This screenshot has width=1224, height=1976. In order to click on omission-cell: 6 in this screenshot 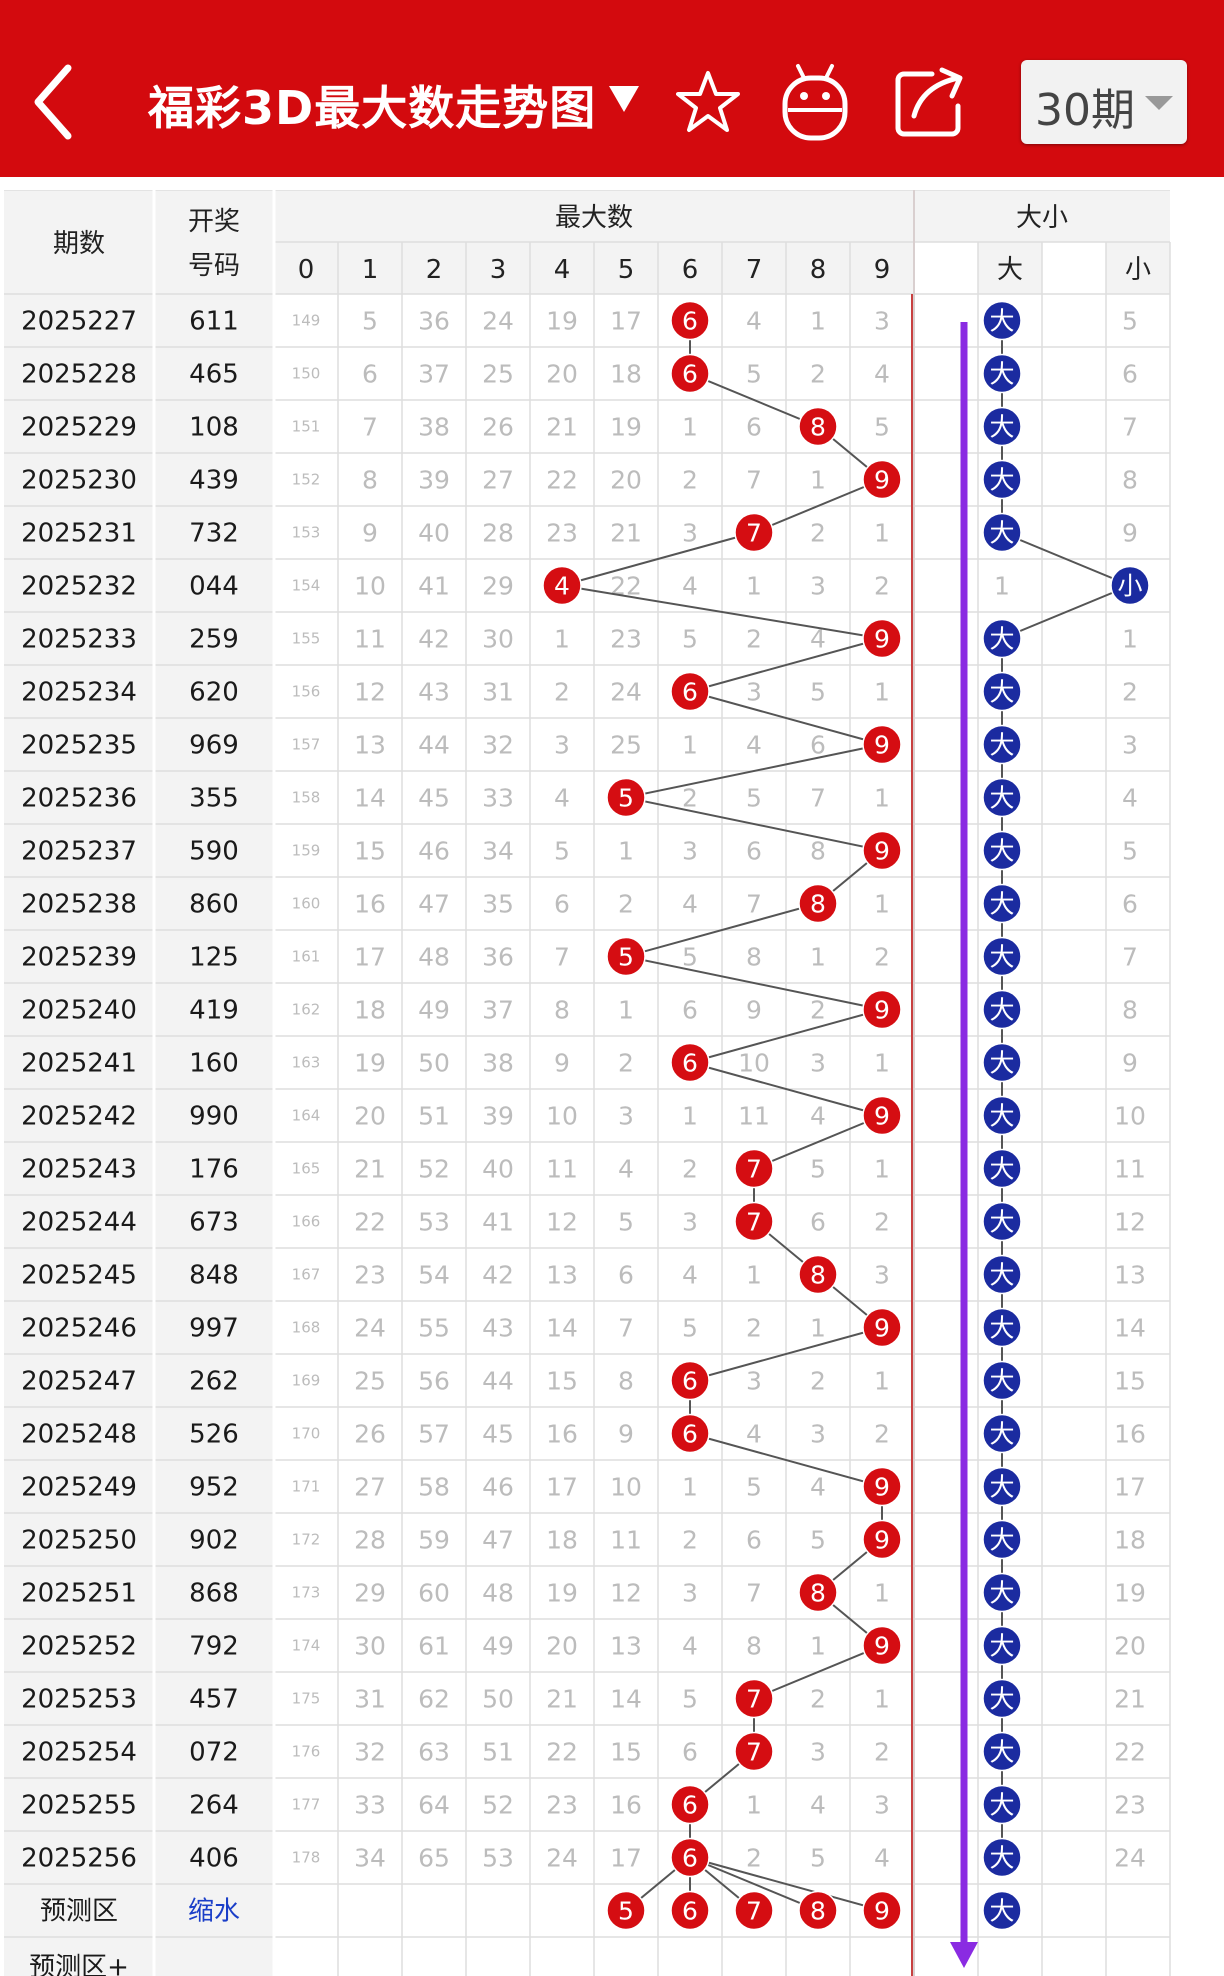, I will do `click(754, 851)`.